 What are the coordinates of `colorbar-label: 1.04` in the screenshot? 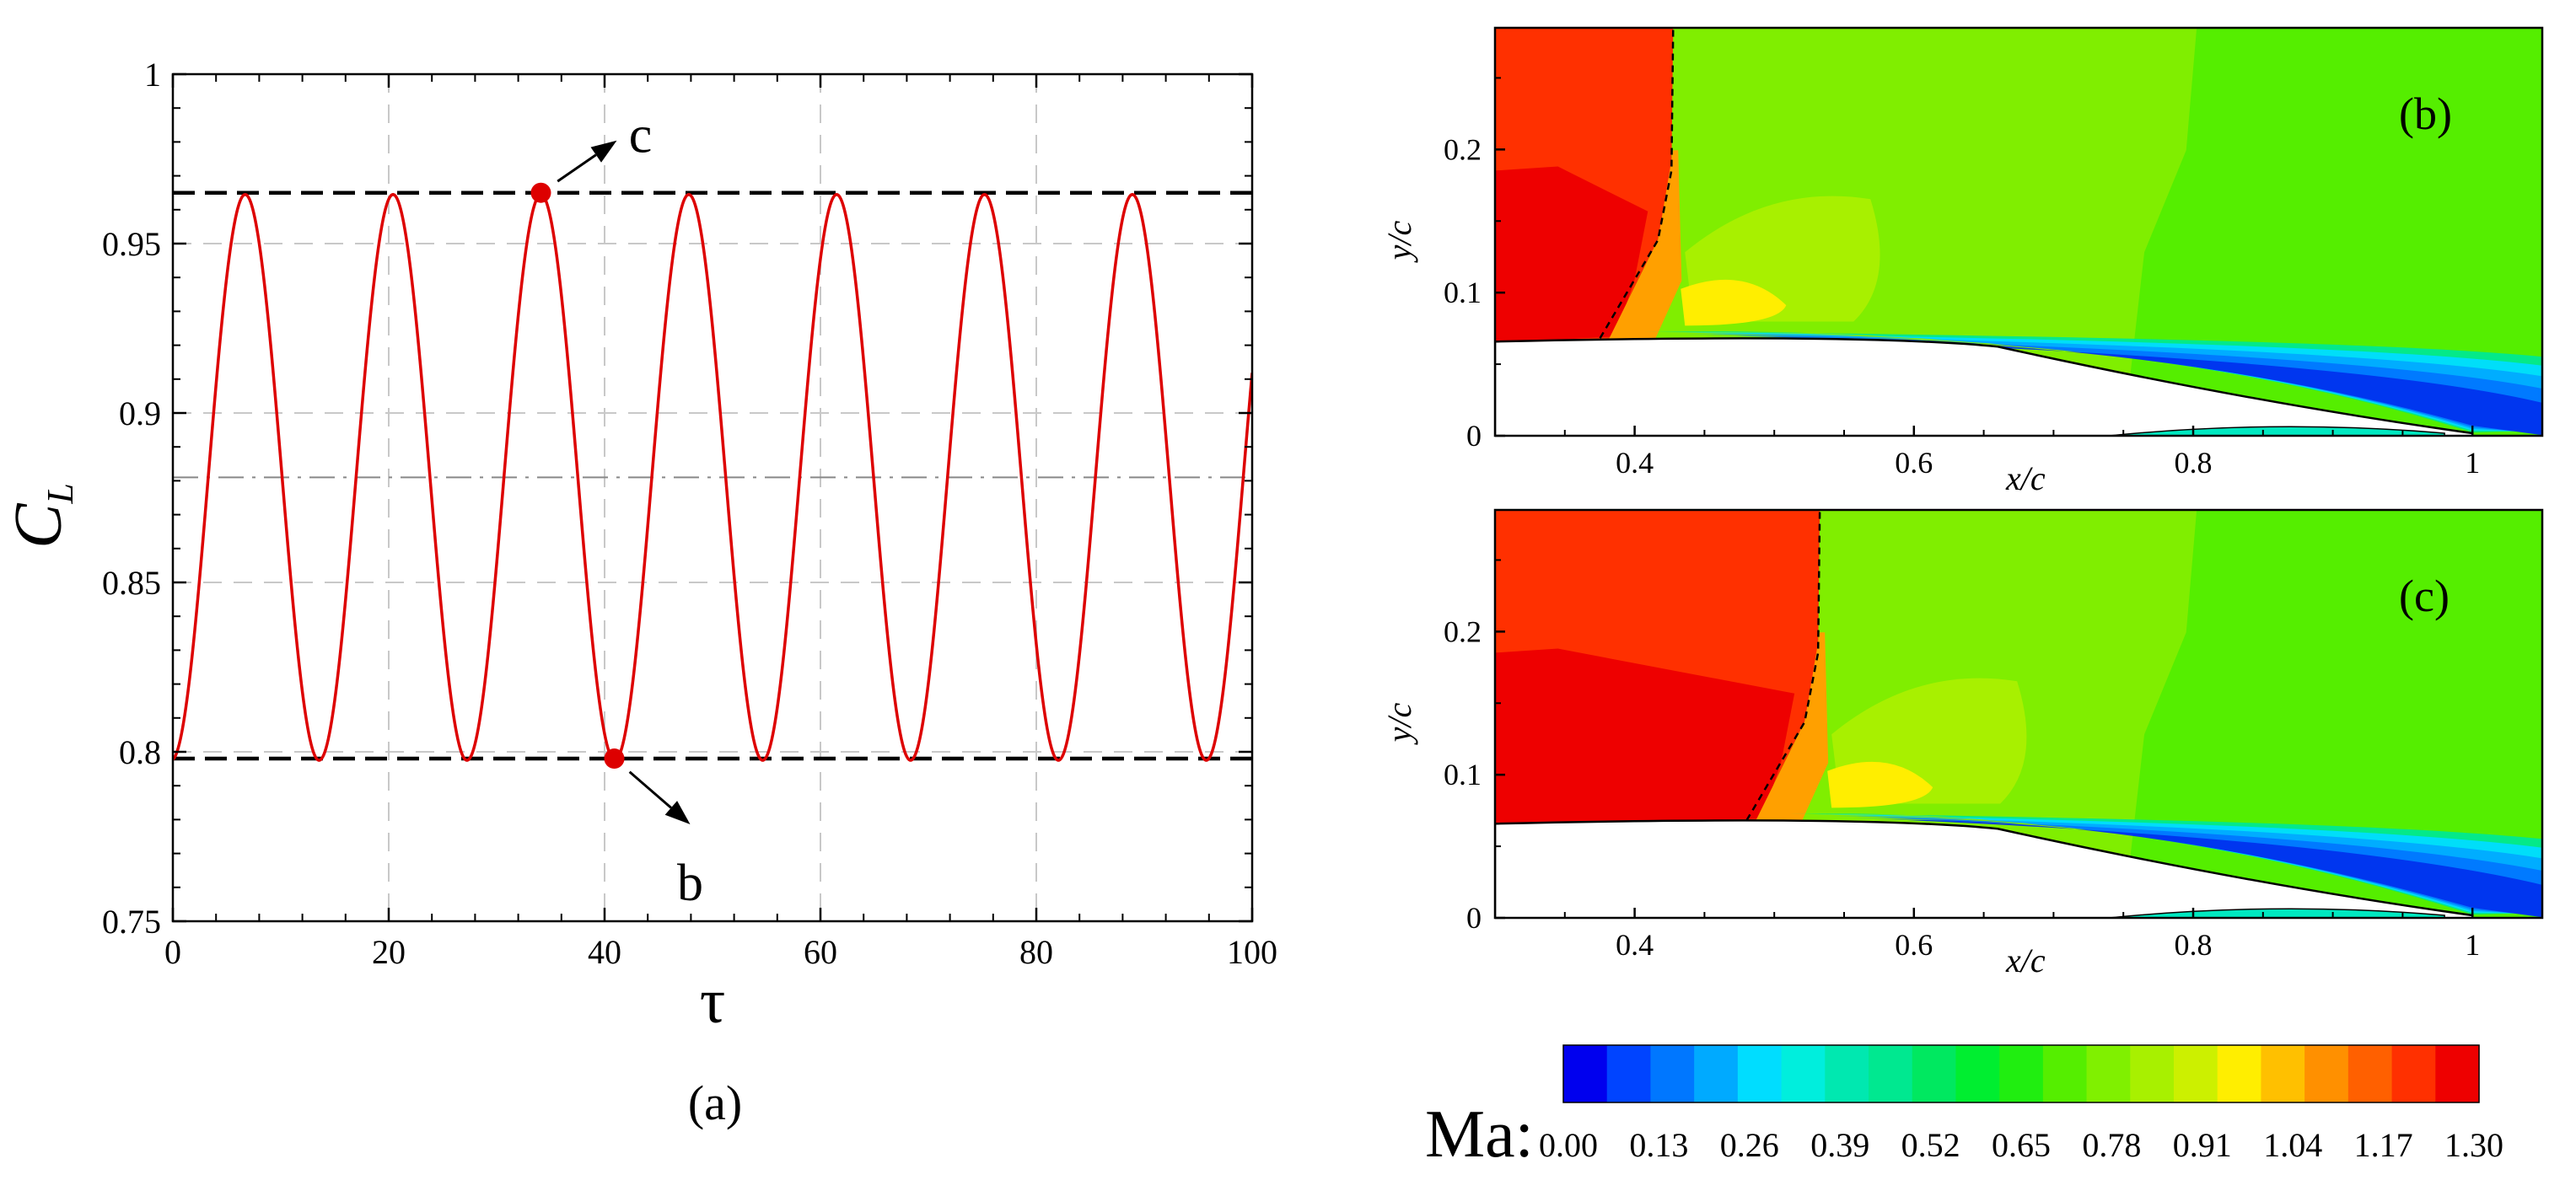 It's located at (2292, 1145).